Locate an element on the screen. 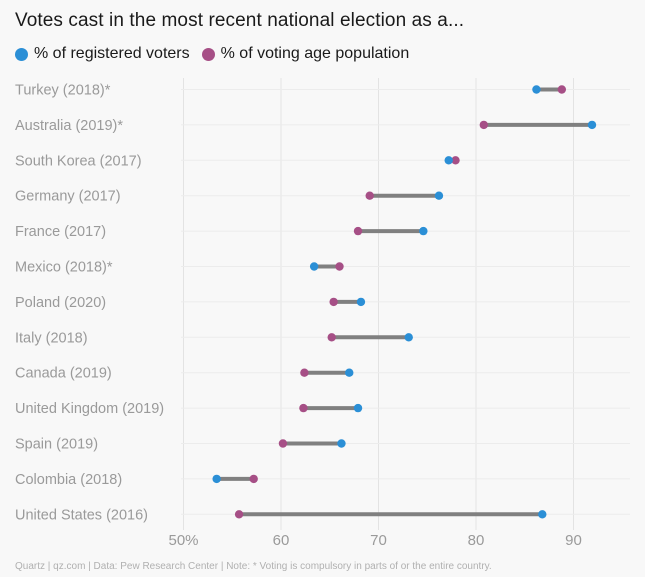 The width and height of the screenshot is (645, 577). category-label: United States (2016) is located at coordinates (81, 515).